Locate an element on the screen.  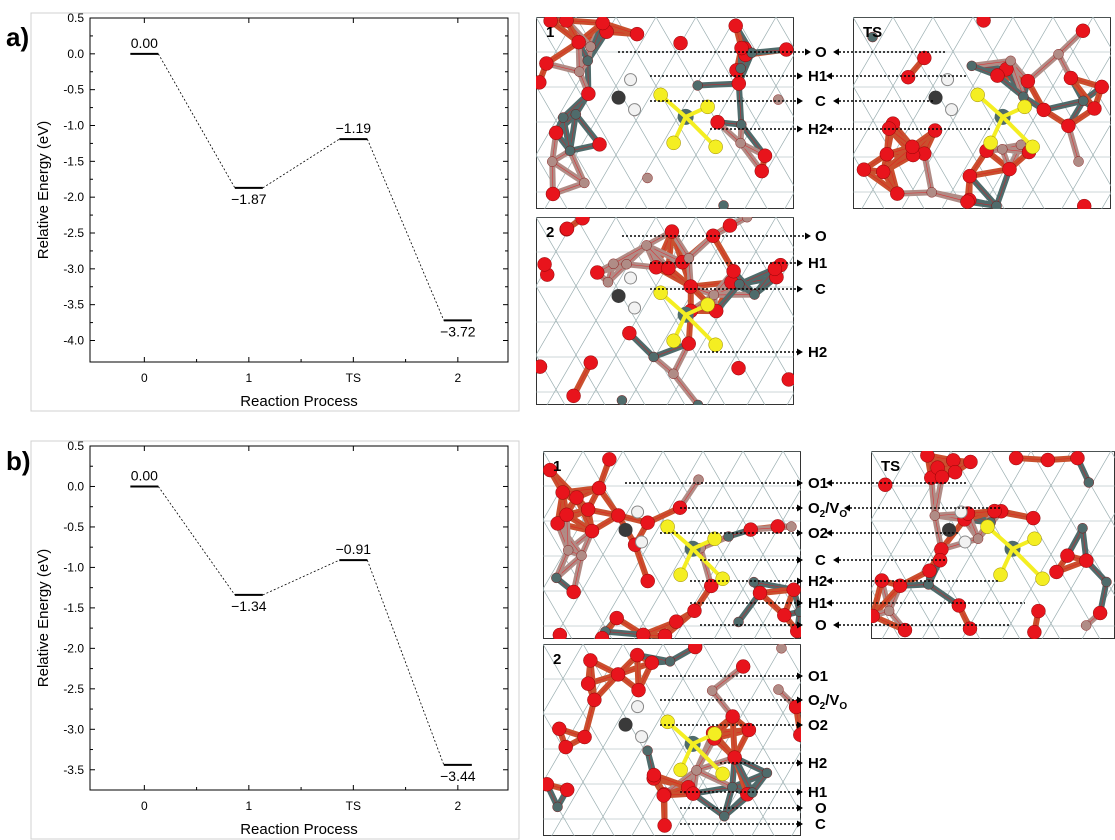
structure-label: 1 is located at coordinates (557, 466).